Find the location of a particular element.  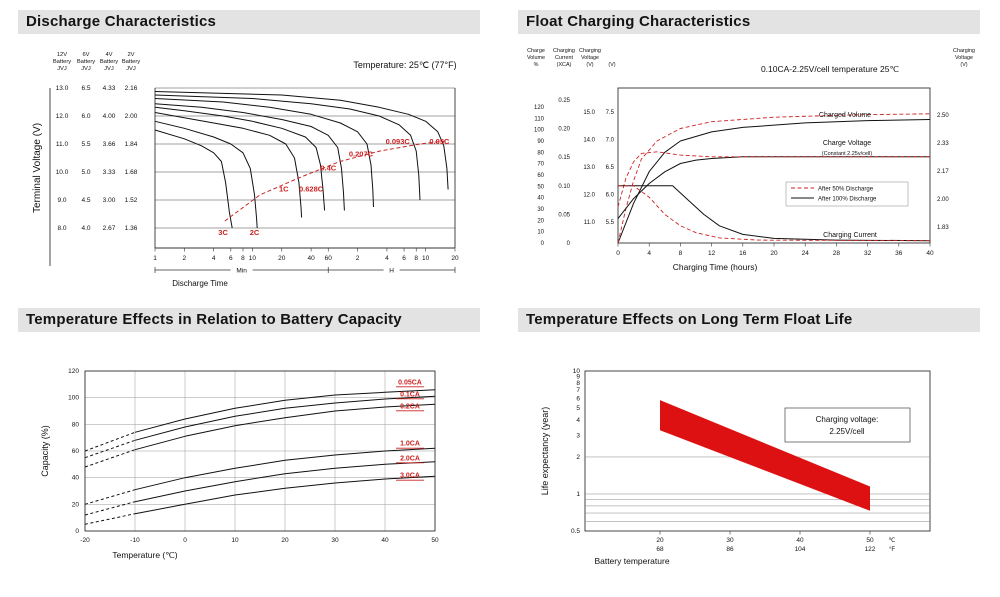

svg-text: 7.0 is located at coordinates (610, 141).